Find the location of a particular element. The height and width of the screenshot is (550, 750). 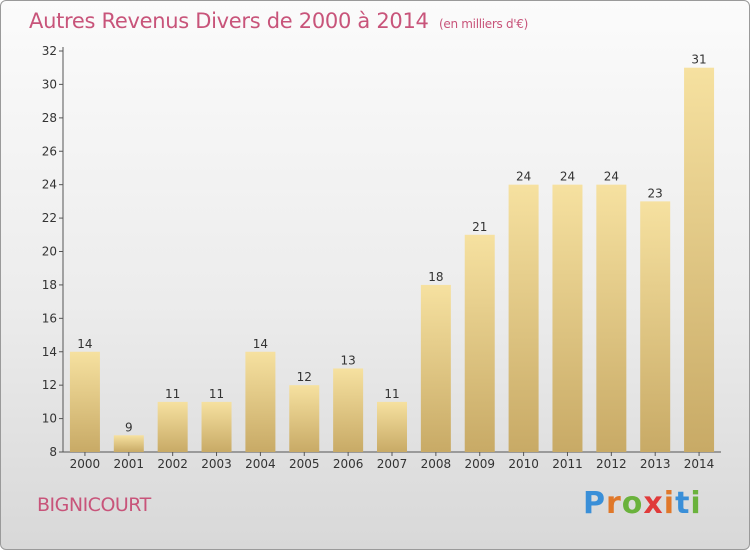

y-tick-label: 14 is located at coordinates (49, 352).